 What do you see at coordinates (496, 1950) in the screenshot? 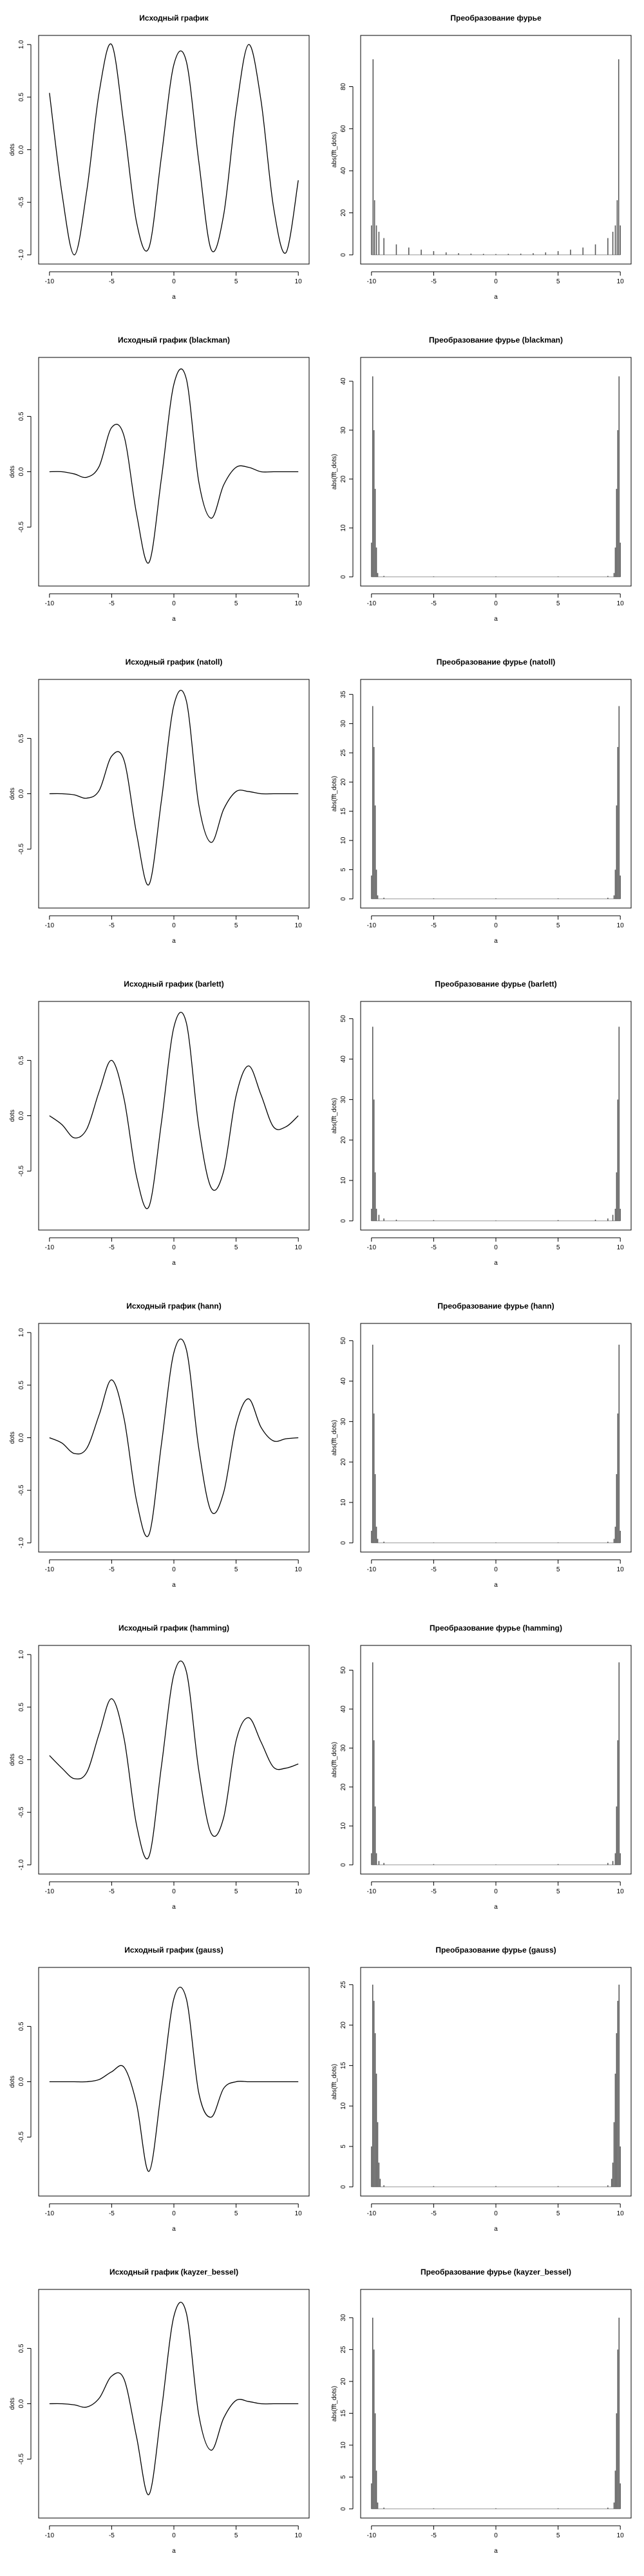
I see `chart-title: Преобразование фурье (gauss)` at bounding box center [496, 1950].